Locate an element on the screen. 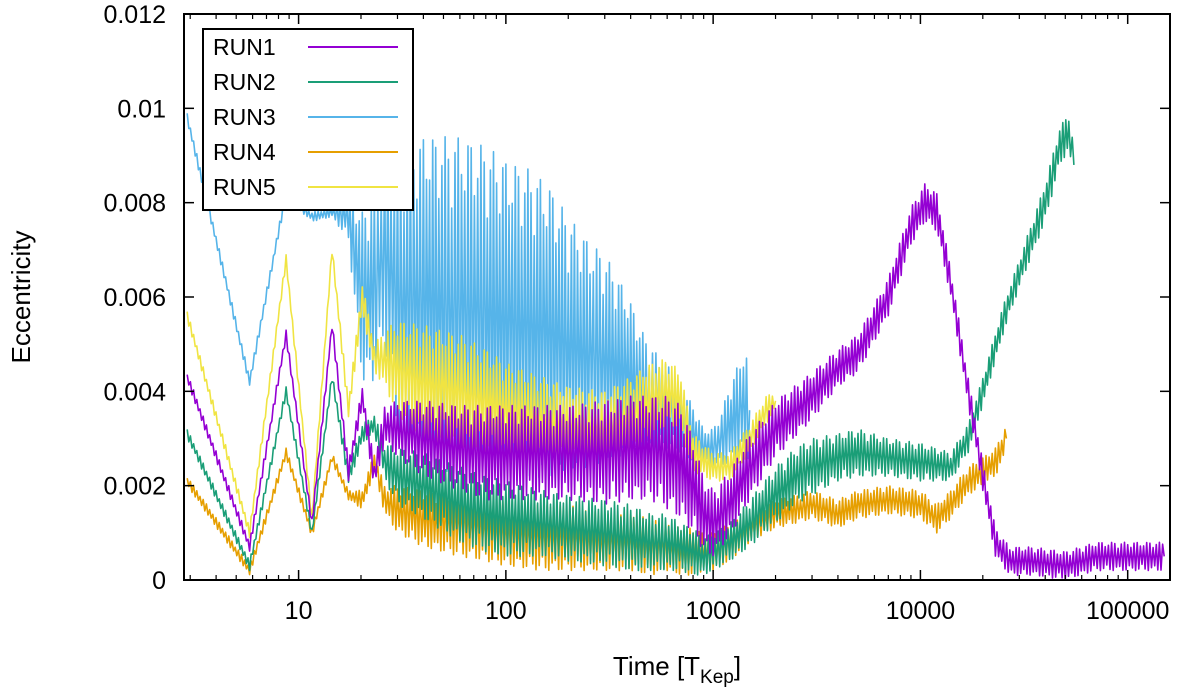 Image resolution: width=1200 pixels, height=699 pixels. x-axis-title: Time [TKep] is located at coordinates (677, 669).